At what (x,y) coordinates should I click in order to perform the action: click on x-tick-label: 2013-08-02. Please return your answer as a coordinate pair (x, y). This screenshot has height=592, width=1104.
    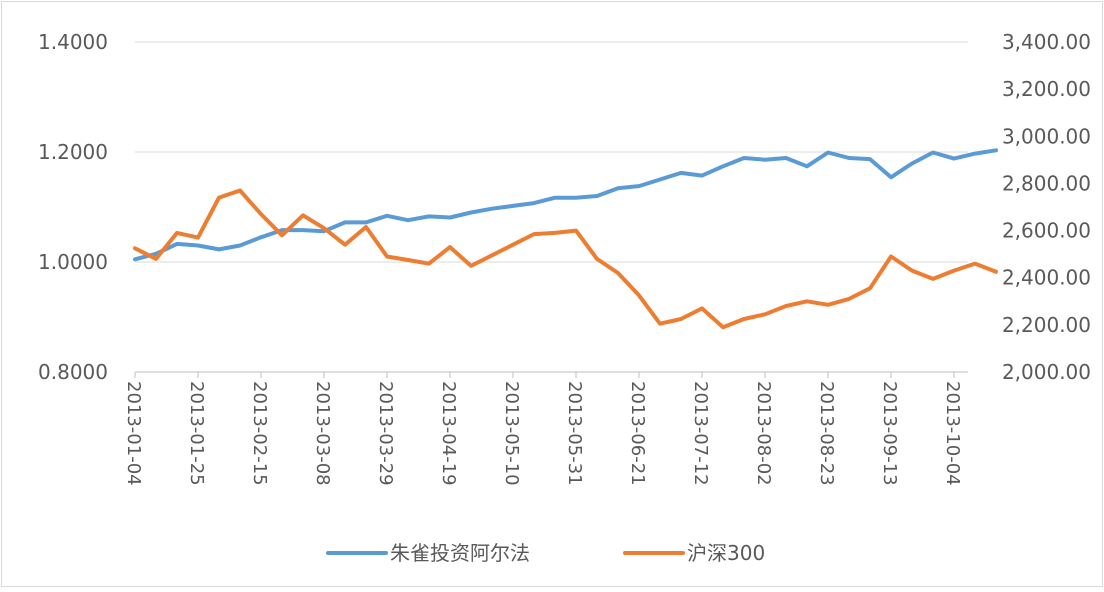
    Looking at the image, I should click on (763, 433).